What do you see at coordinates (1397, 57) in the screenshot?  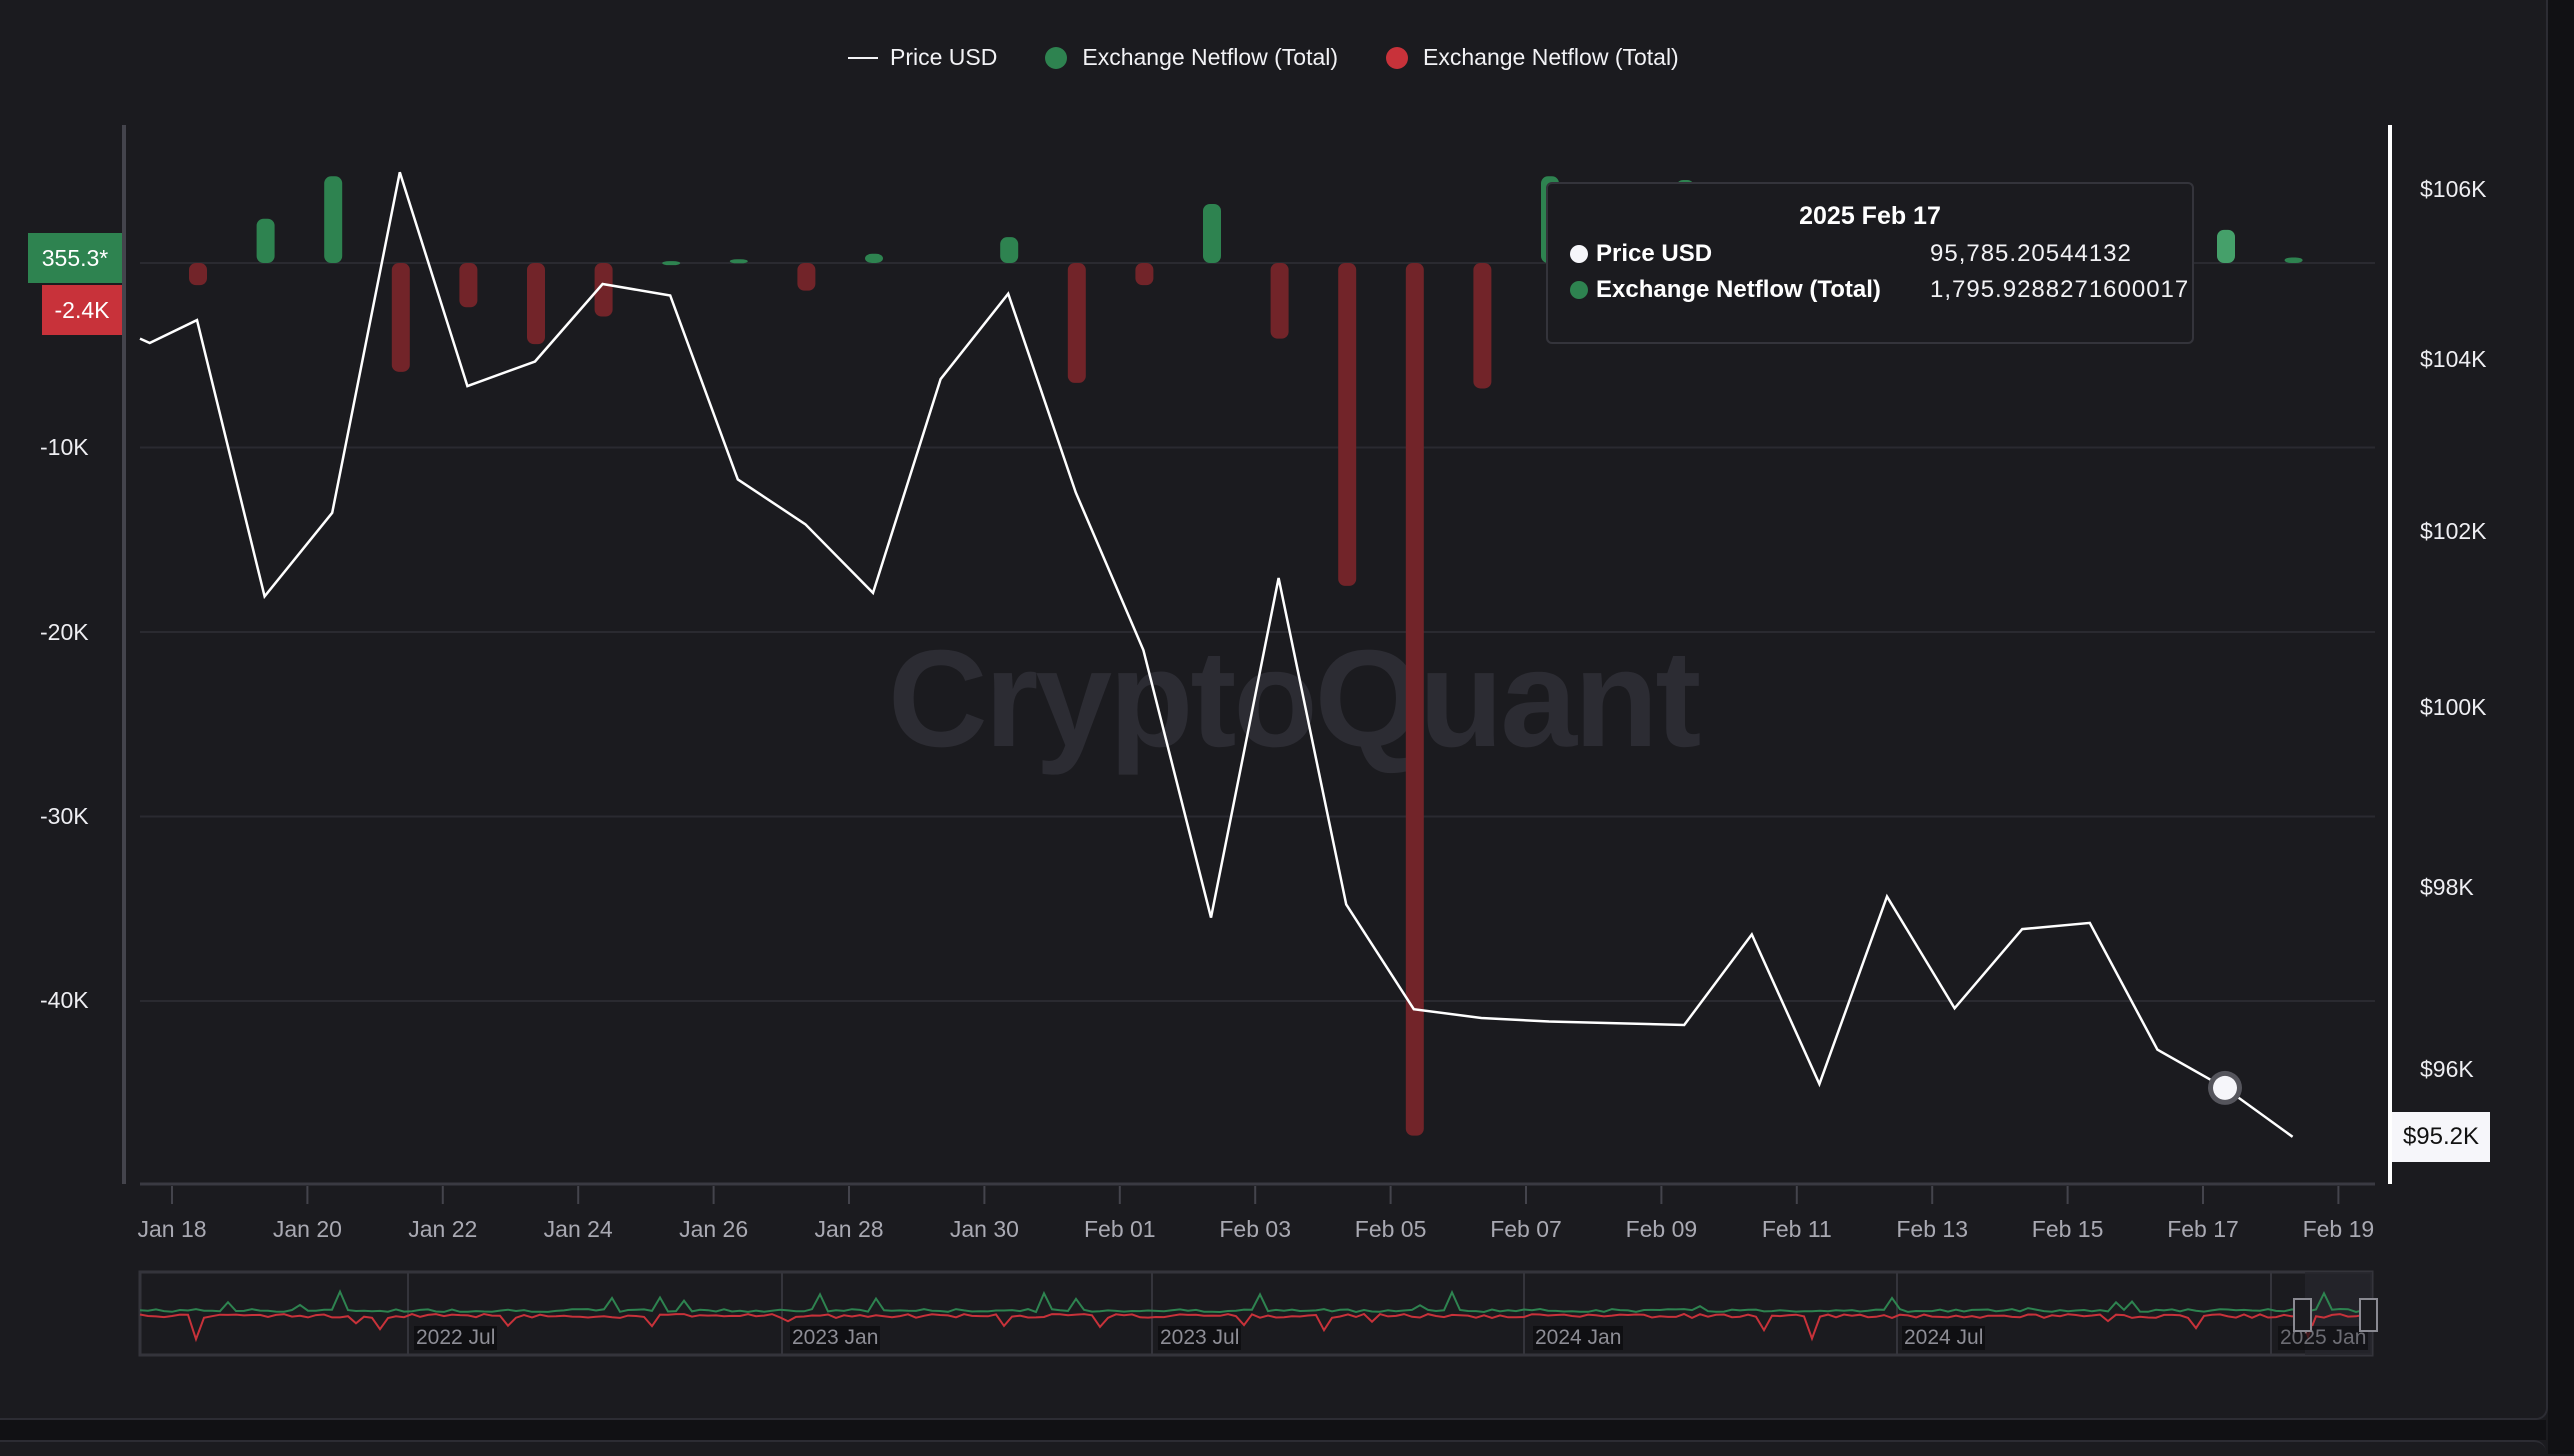 I see `red-dot-icon` at bounding box center [1397, 57].